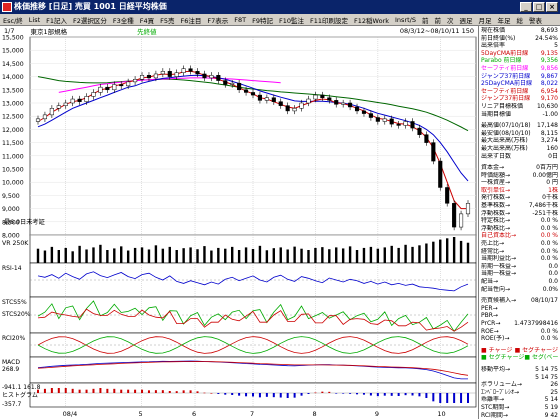 The image size is (560, 419). I want to click on menu-item-1: List, so click(34, 19).